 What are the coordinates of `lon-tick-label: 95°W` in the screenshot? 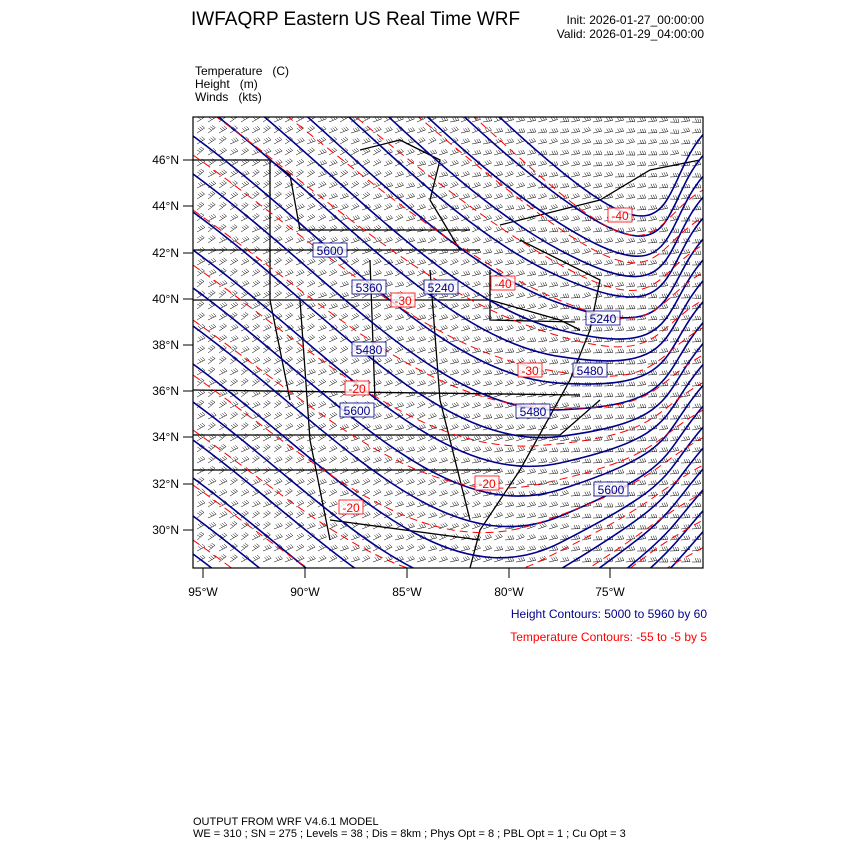 It's located at (203, 592).